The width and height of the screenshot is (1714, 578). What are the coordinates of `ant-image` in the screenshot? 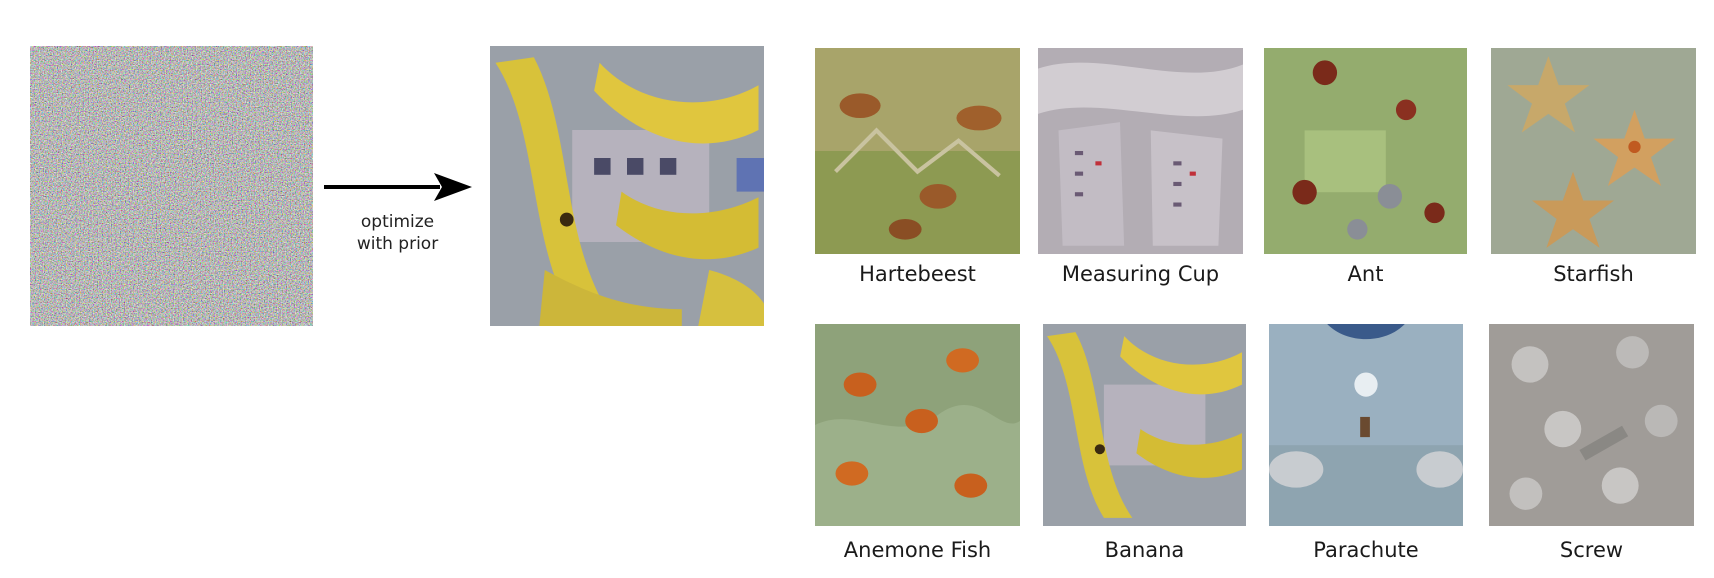 It's located at (1365, 151).